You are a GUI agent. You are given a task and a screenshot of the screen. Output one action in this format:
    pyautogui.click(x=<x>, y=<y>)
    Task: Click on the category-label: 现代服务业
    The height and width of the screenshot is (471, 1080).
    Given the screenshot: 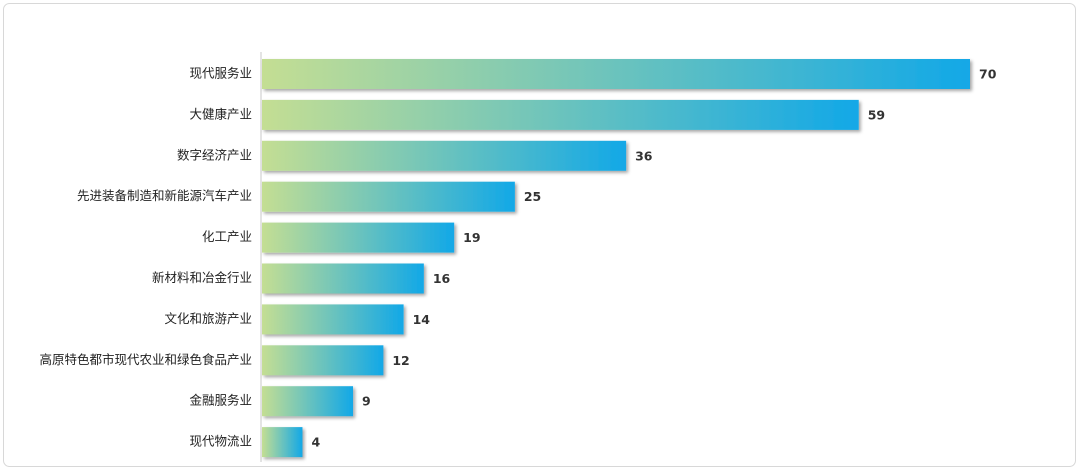 What is the action you would take?
    pyautogui.click(x=220, y=73)
    